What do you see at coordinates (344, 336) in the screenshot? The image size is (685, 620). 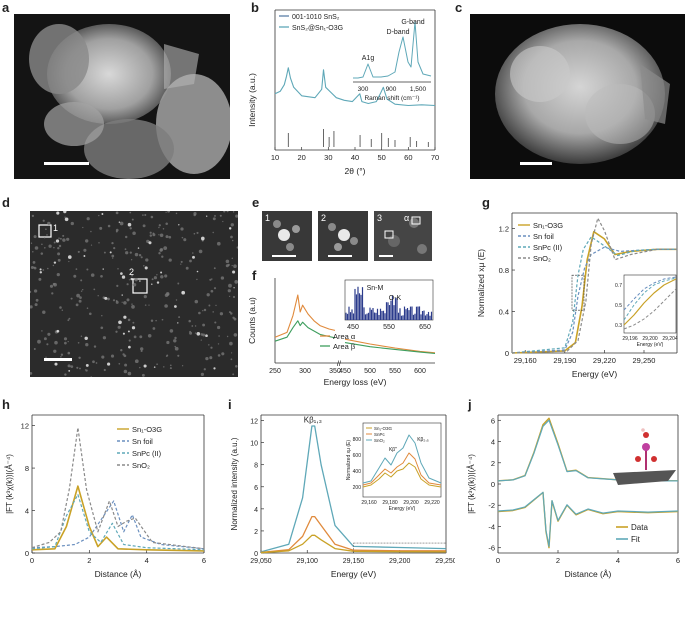 I see `legend-area-alpha: Area α` at bounding box center [344, 336].